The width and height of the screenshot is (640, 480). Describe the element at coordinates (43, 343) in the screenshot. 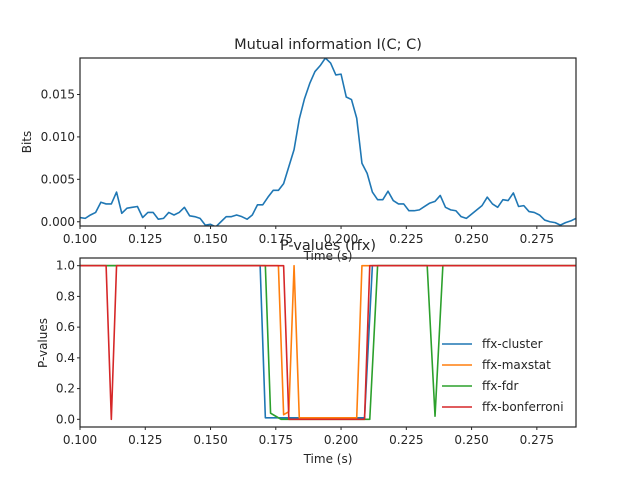

I see `y-axis-label: P-values` at that location.